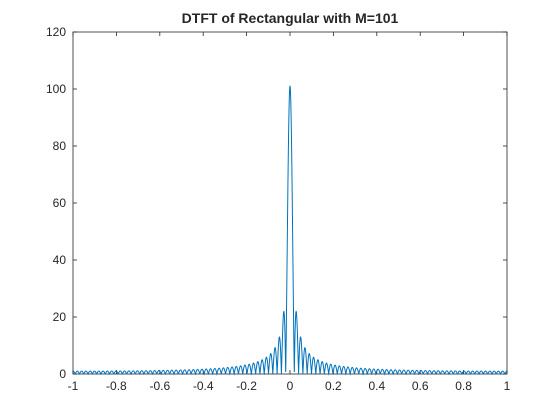 This screenshot has height=420, width=560. What do you see at coordinates (73, 386) in the screenshot?
I see `x-tick-label: -1` at bounding box center [73, 386].